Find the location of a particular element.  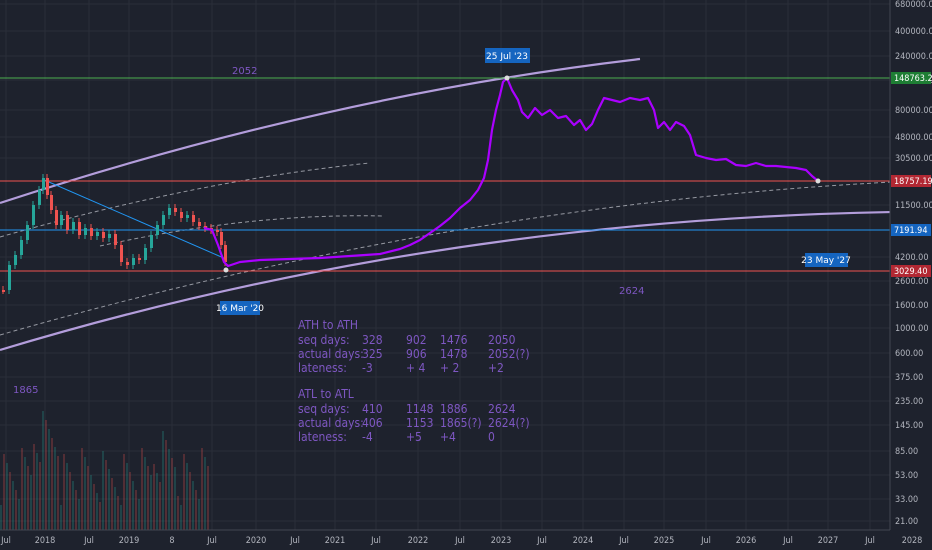

x-tick-label: 2020 is located at coordinates (256, 541).